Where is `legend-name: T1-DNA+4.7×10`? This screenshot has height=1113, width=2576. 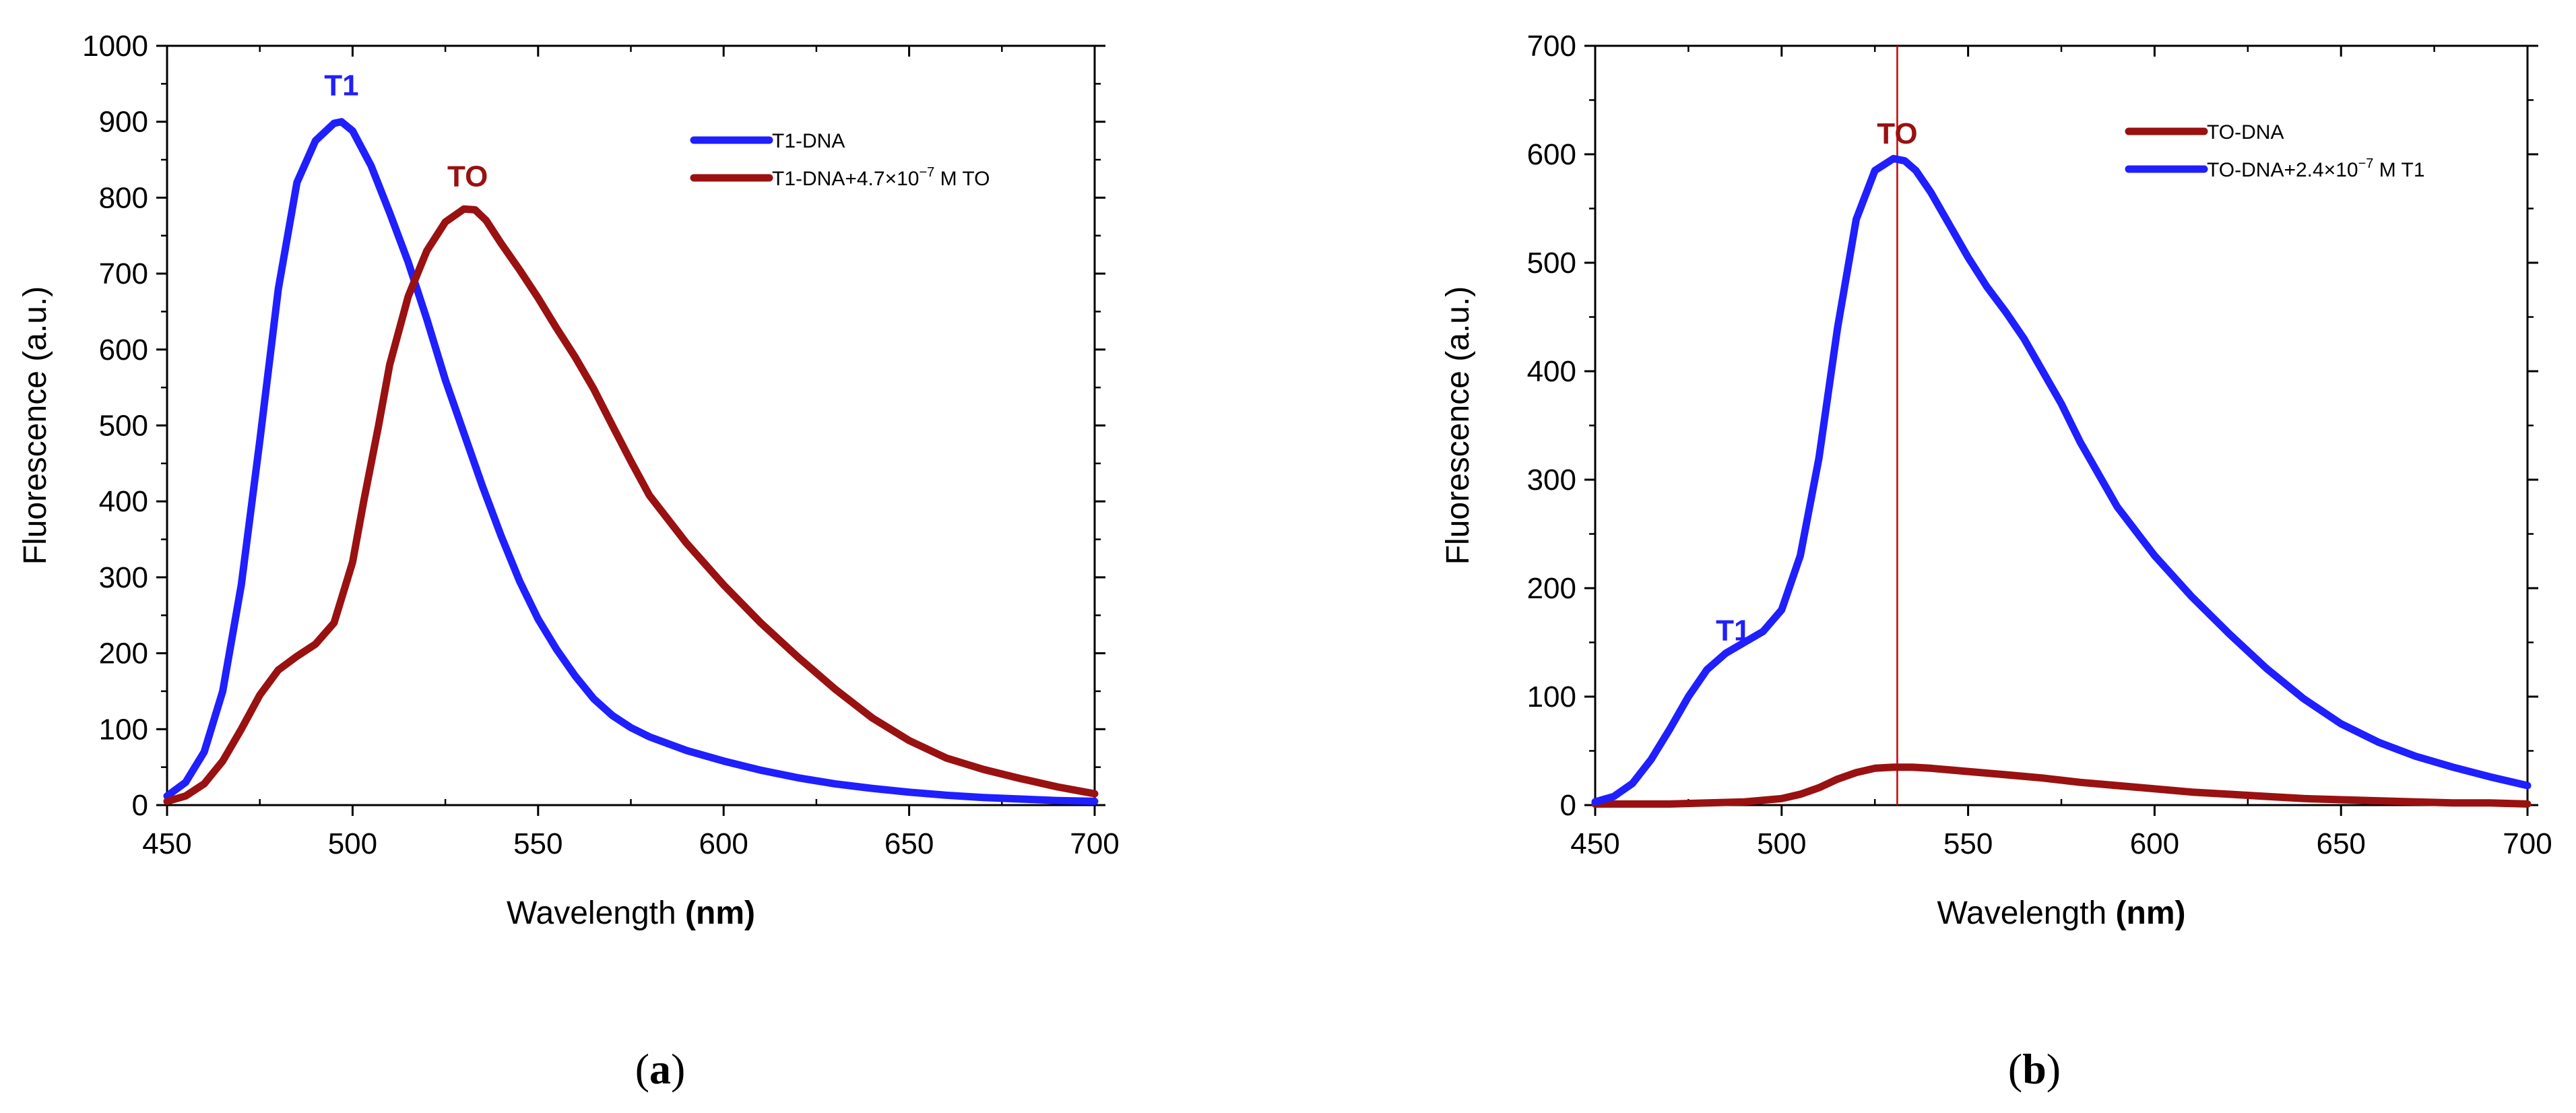
legend-name: T1-DNA+4.7×10 is located at coordinates (845, 179).